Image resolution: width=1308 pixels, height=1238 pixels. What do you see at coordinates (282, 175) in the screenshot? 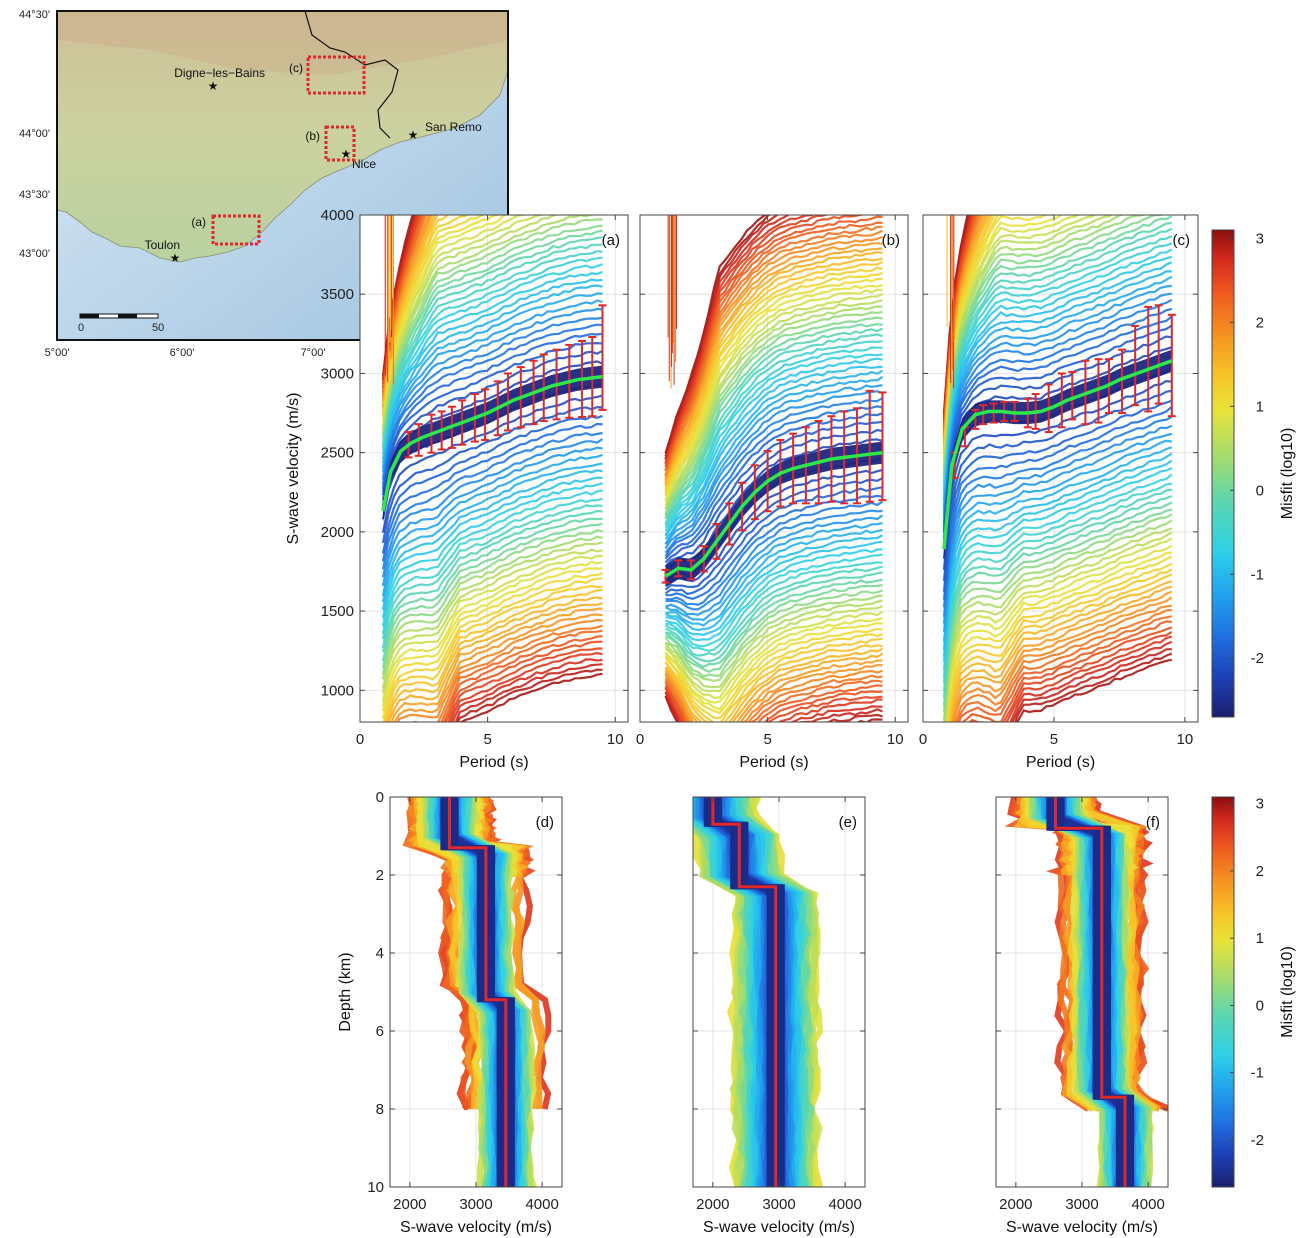
I see `map-frame` at bounding box center [282, 175].